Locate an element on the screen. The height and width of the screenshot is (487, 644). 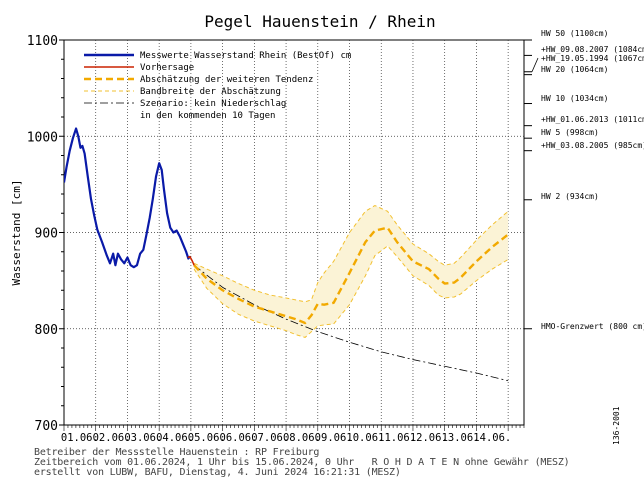
legend-label: Bandbreite der Abschätzung is located at coordinates (210, 92).